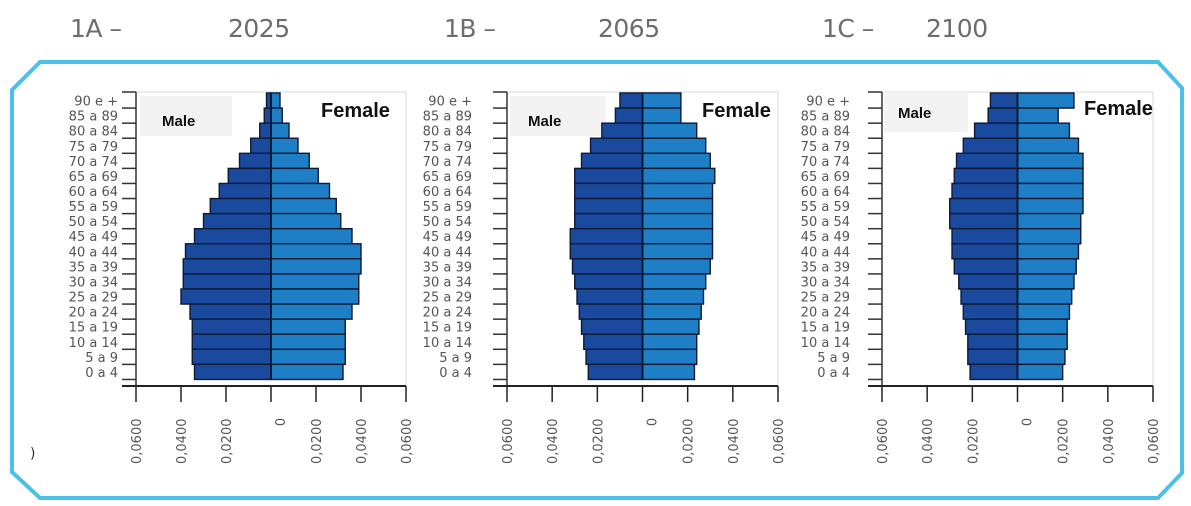 The width and height of the screenshot is (1191, 506). I want to click on panel-year: 2025, so click(259, 28).